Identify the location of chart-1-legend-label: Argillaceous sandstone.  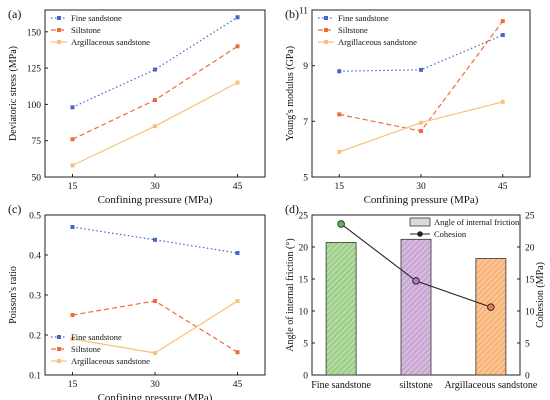
(110, 42).